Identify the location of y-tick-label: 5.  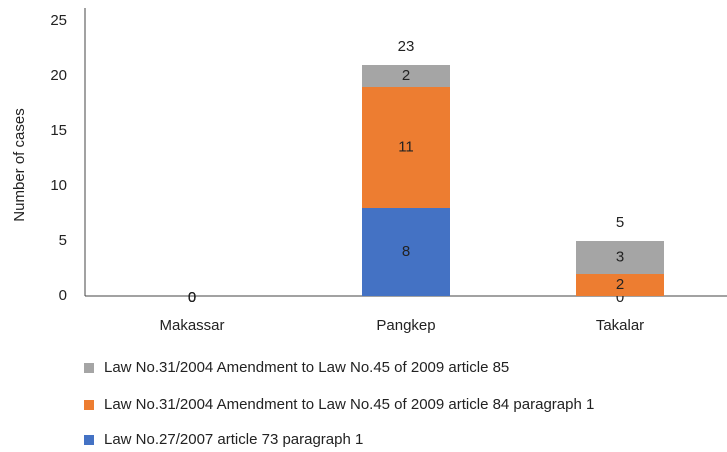
(63, 240).